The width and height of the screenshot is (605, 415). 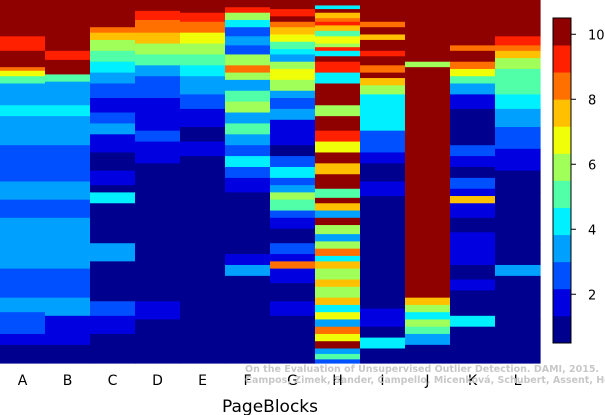 What do you see at coordinates (592, 100) in the screenshot?
I see `colorbar-tick-label: 8` at bounding box center [592, 100].